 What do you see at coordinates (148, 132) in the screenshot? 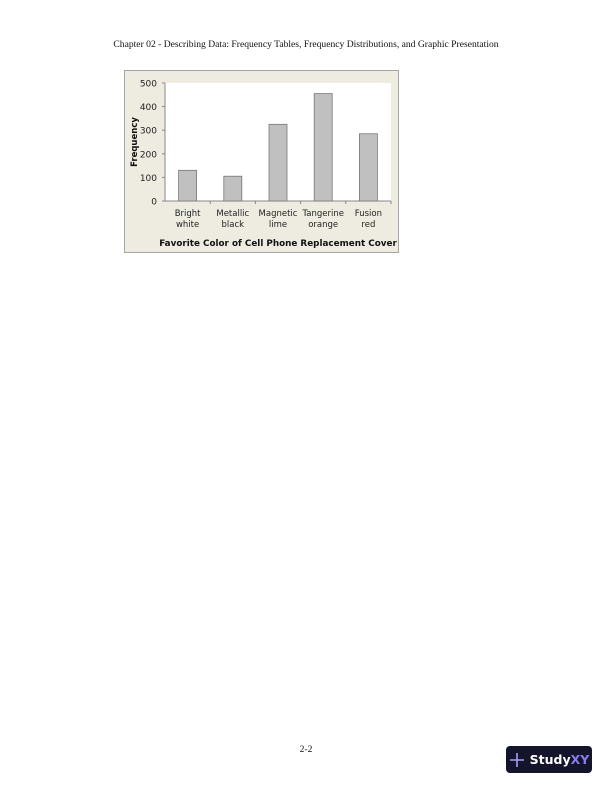
I see `y-tick-label: 300` at bounding box center [148, 132].